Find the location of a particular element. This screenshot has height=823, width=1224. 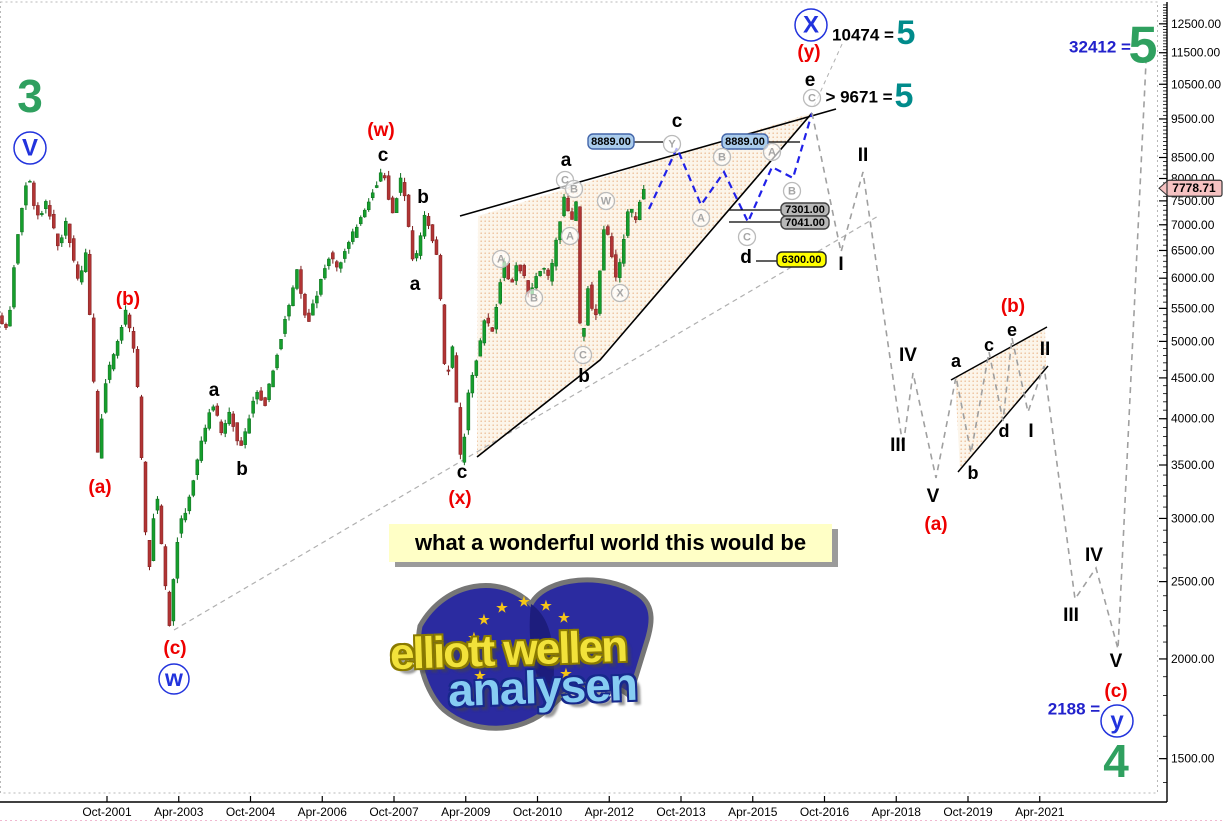

y-axis-label: 6500.00 is located at coordinates (1193, 250).